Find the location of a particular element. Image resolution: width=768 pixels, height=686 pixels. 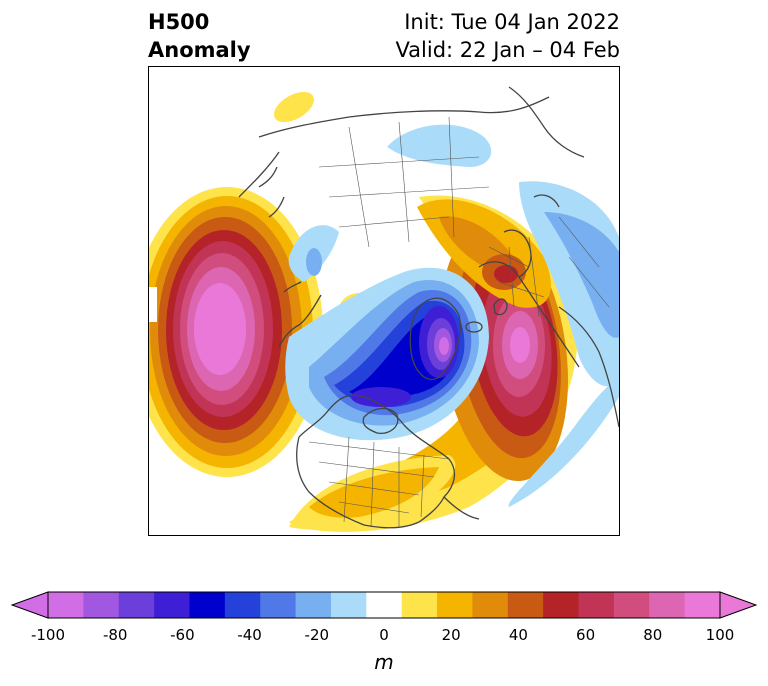

title-field: Anomaly is located at coordinates (199, 50).